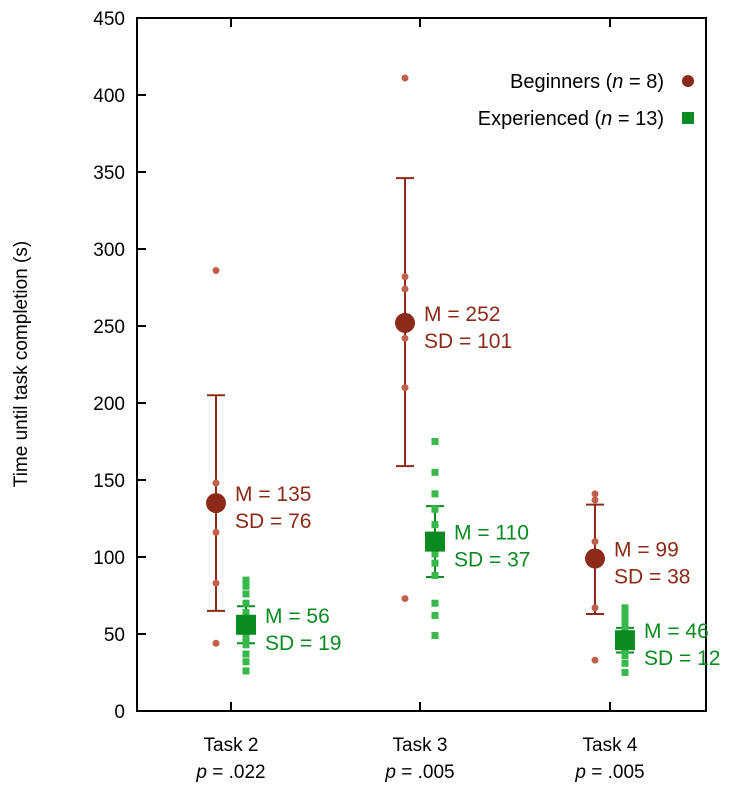  I want to click on sd-label: SD = 38, so click(652, 577).